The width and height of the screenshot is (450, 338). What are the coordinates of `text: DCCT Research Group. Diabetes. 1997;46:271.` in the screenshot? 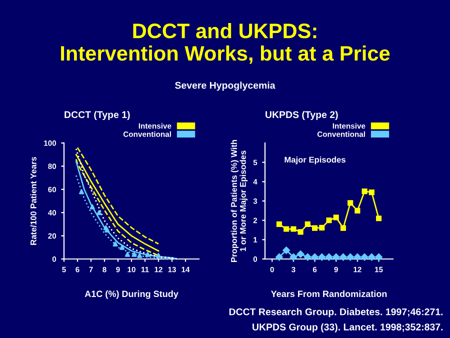 It's located at (336, 313).